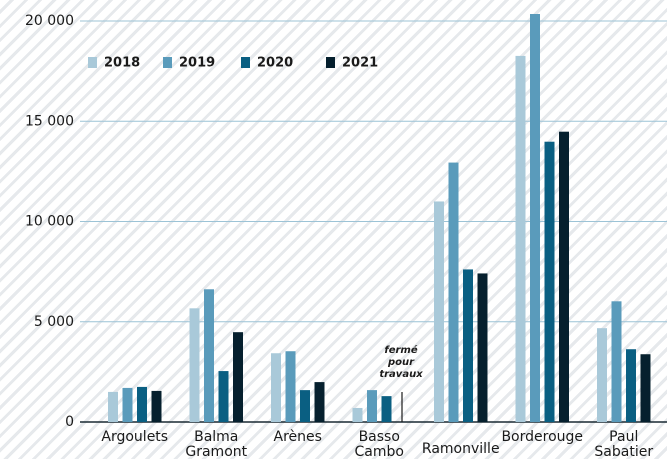 This screenshot has width=667, height=459. I want to click on legend-label: 2020, so click(275, 63).